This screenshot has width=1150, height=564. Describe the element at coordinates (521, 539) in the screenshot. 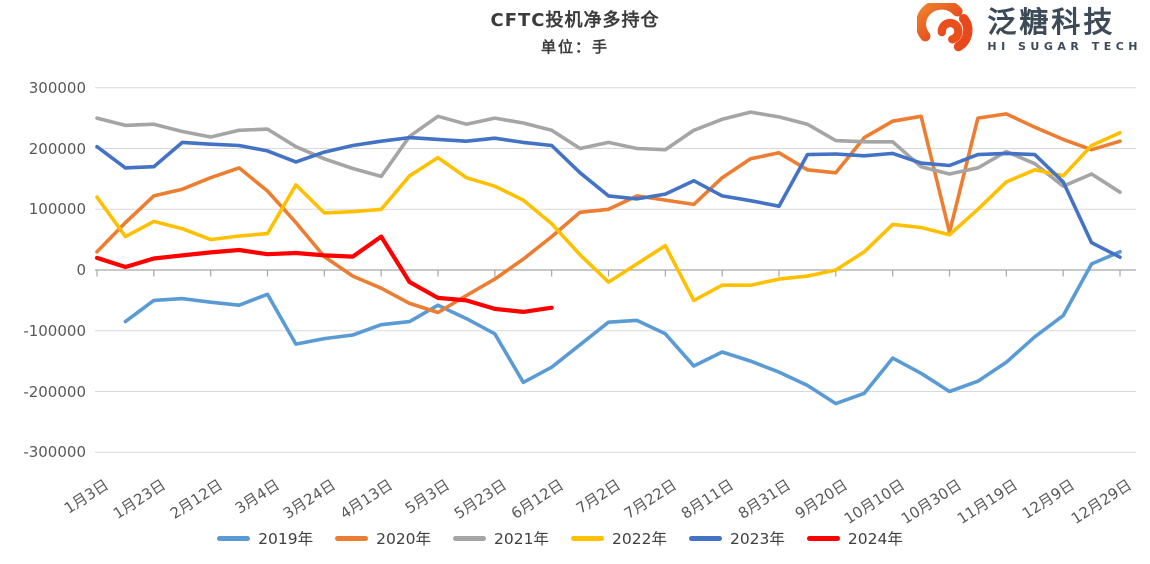

I see `legend-label: 2021年` at that location.